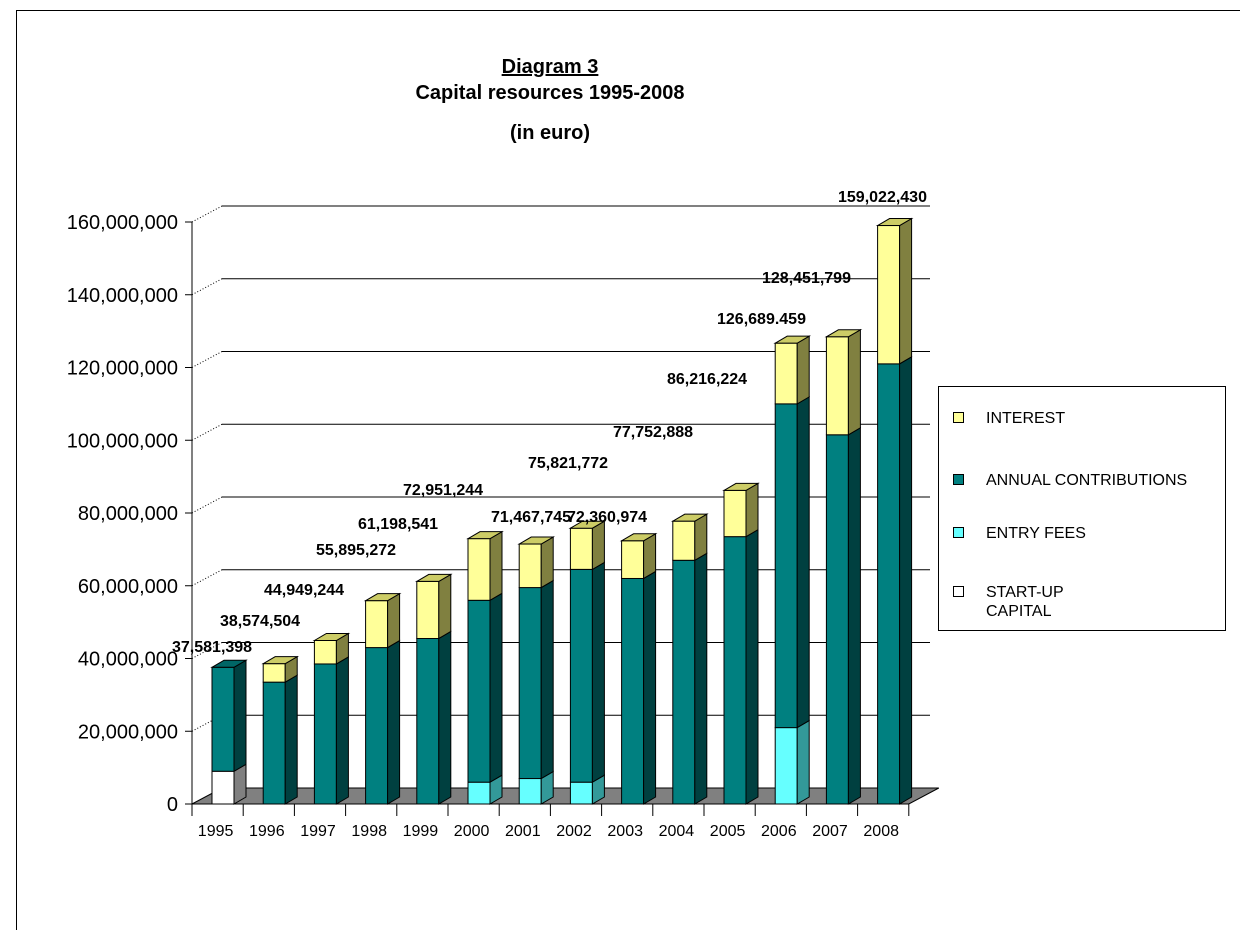 The height and width of the screenshot is (930, 1240). I want to click on data-label: 77,752,888, so click(653, 432).